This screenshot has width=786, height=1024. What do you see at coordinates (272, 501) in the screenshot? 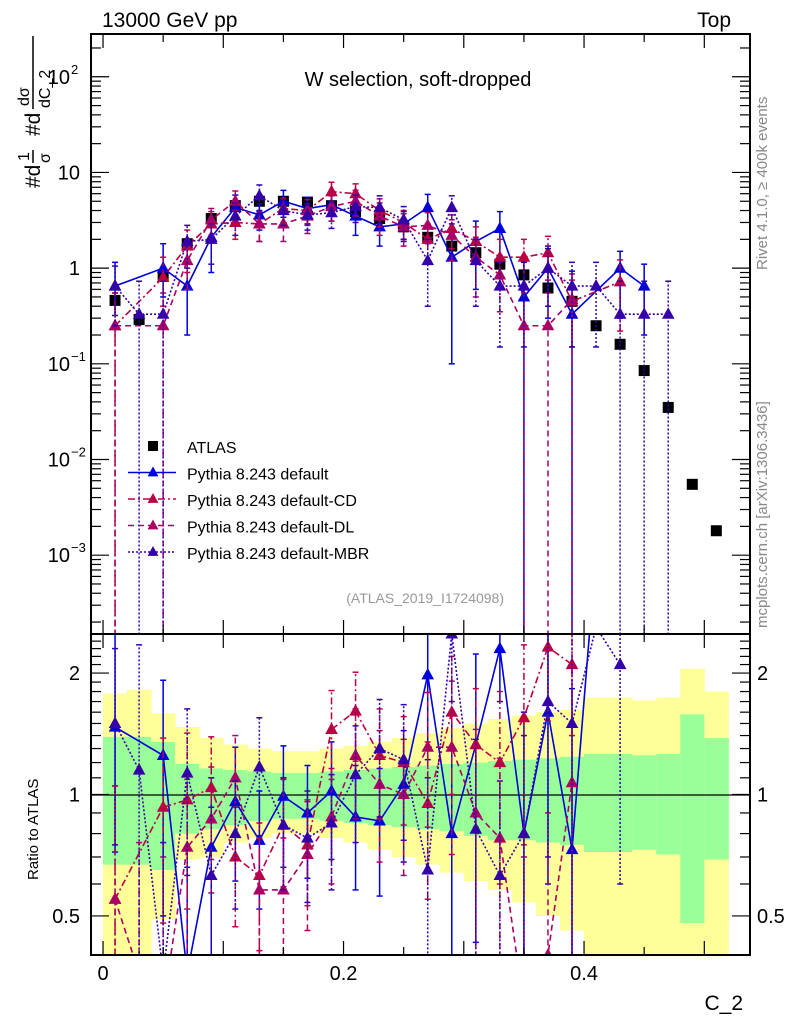
I see `legend-label: Pythia 8.243 default-CD` at bounding box center [272, 501].